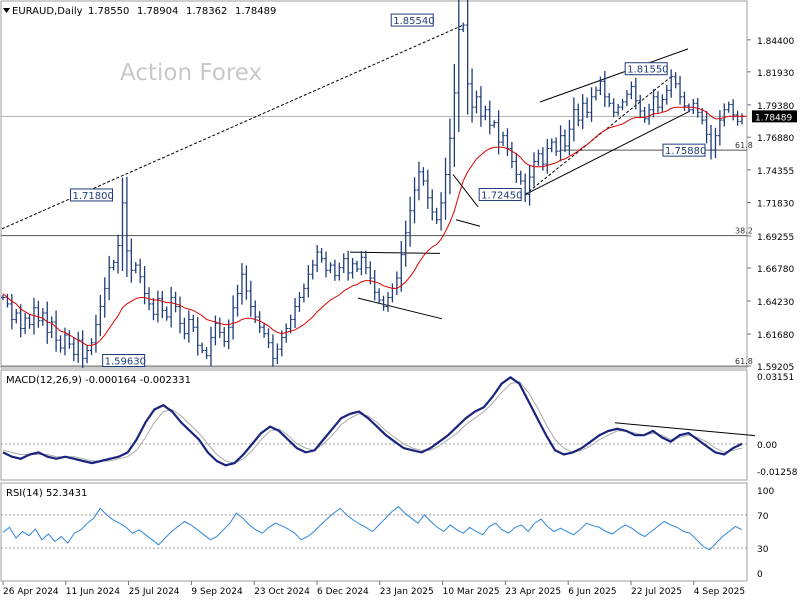 Image resolution: width=800 pixels, height=600 pixels. Describe the element at coordinates (744, 231) in the screenshot. I see `fib-label: 38.2` at that location.